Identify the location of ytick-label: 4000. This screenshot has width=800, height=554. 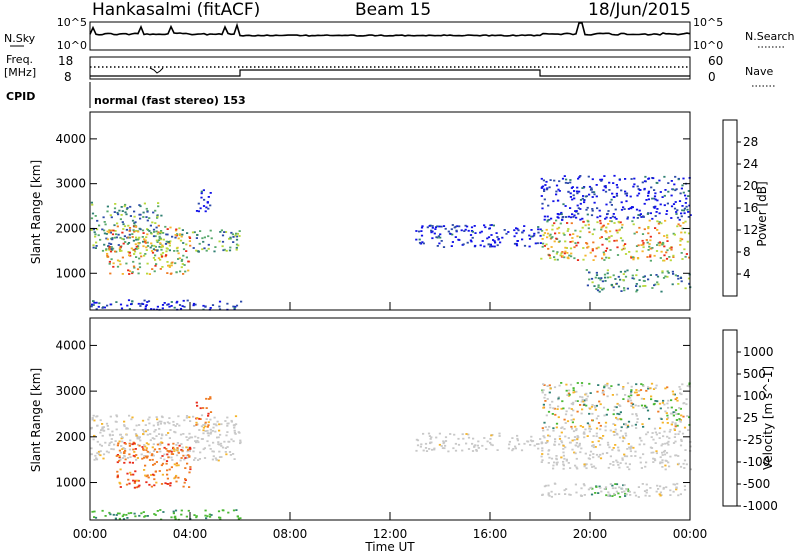
(70, 139).